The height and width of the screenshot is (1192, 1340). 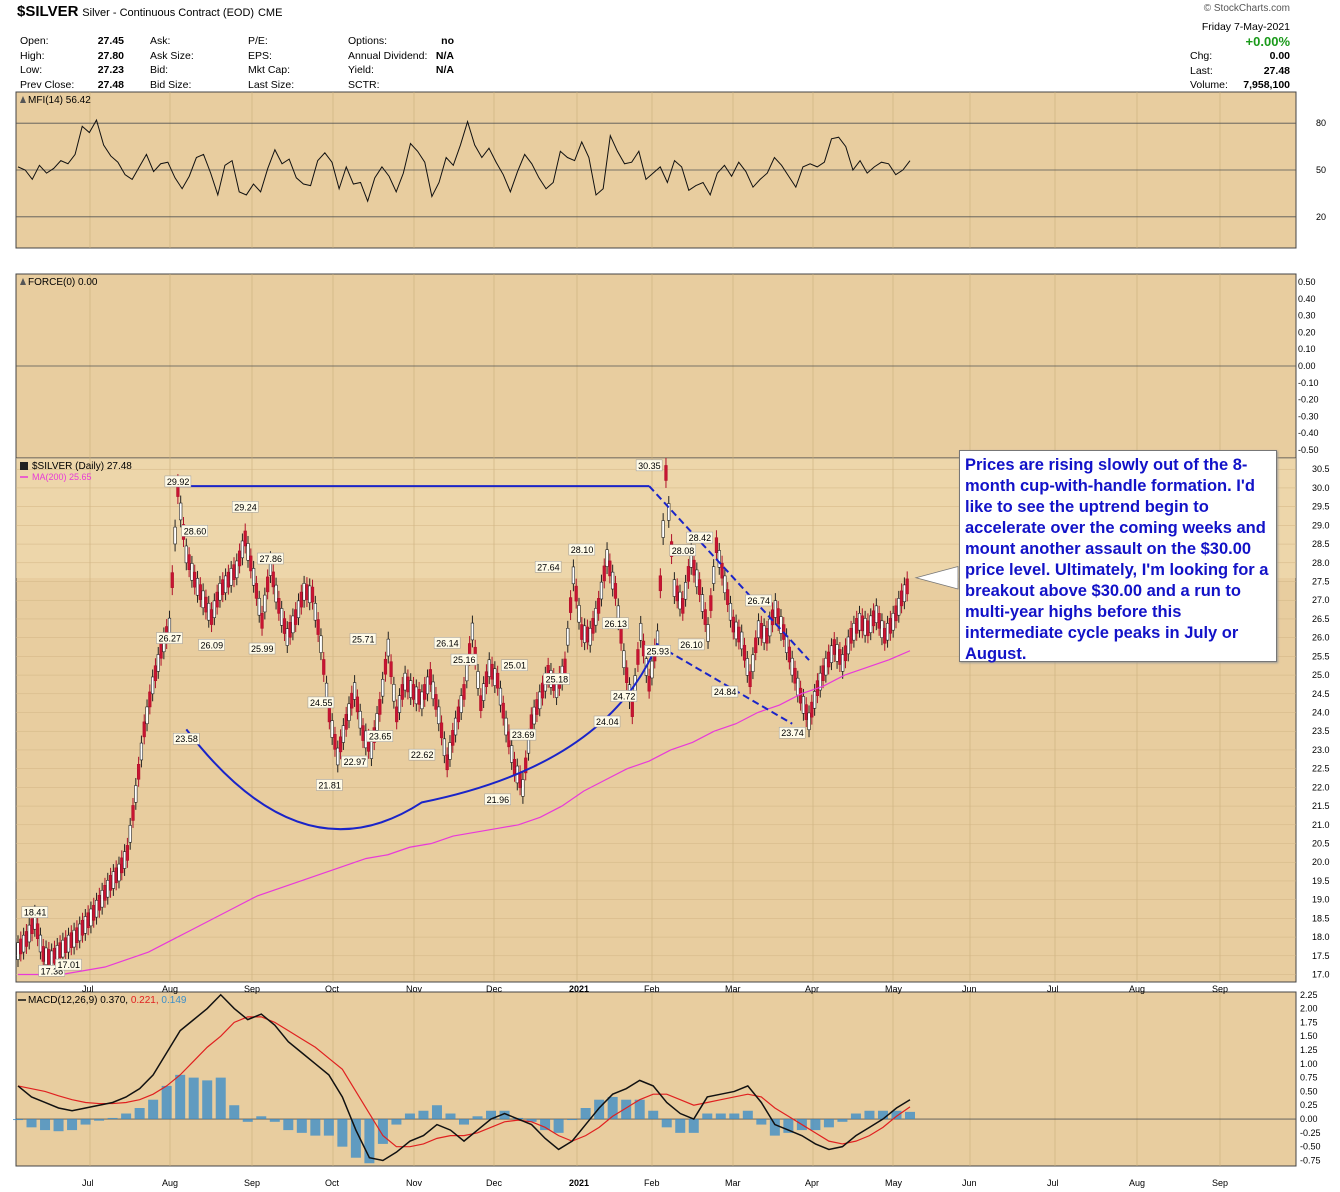 I want to click on quote-date: Friday 7-May-2021, so click(x=1245, y=27).